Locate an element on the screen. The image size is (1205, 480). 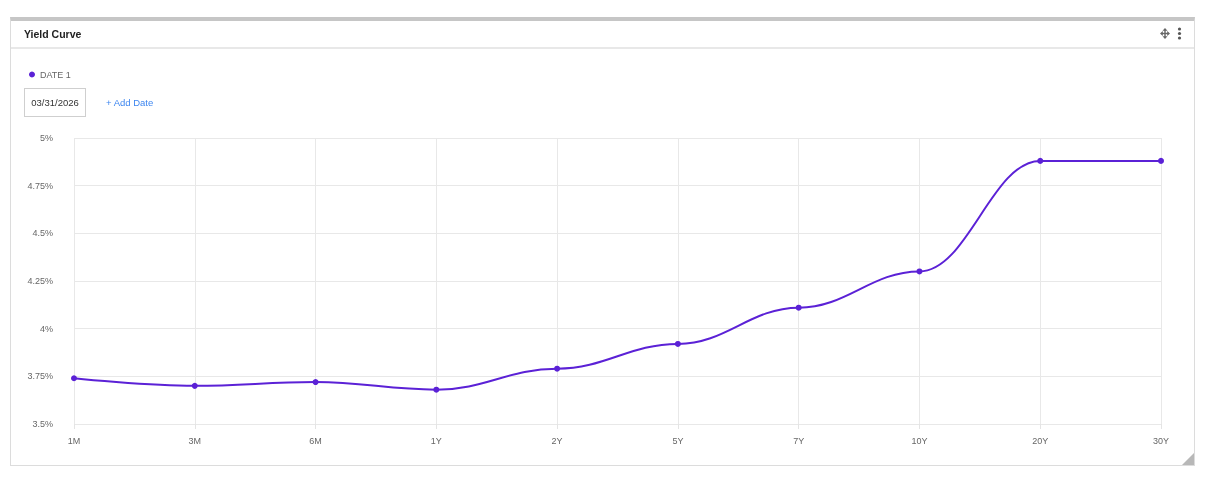
y-tick-label: 4.25% is located at coordinates (40, 281).